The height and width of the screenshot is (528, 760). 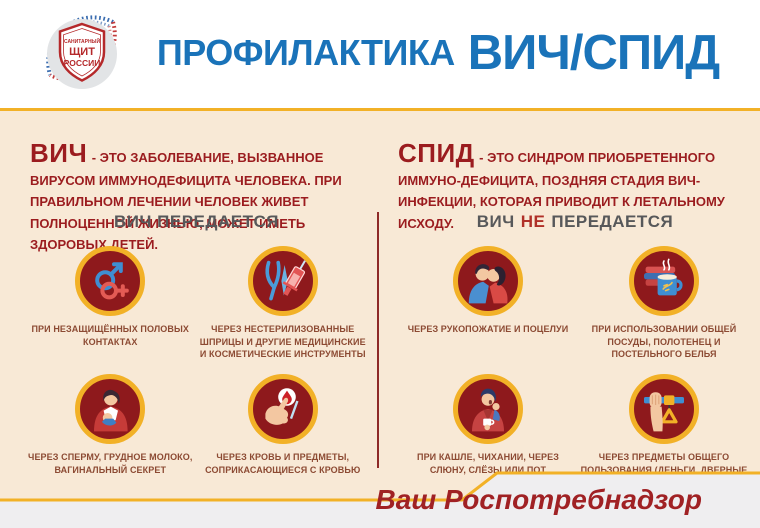 What do you see at coordinates (612, 221) in the screenshot?
I see `title-post: ПЕРЕДАЕТСЯ` at bounding box center [612, 221].